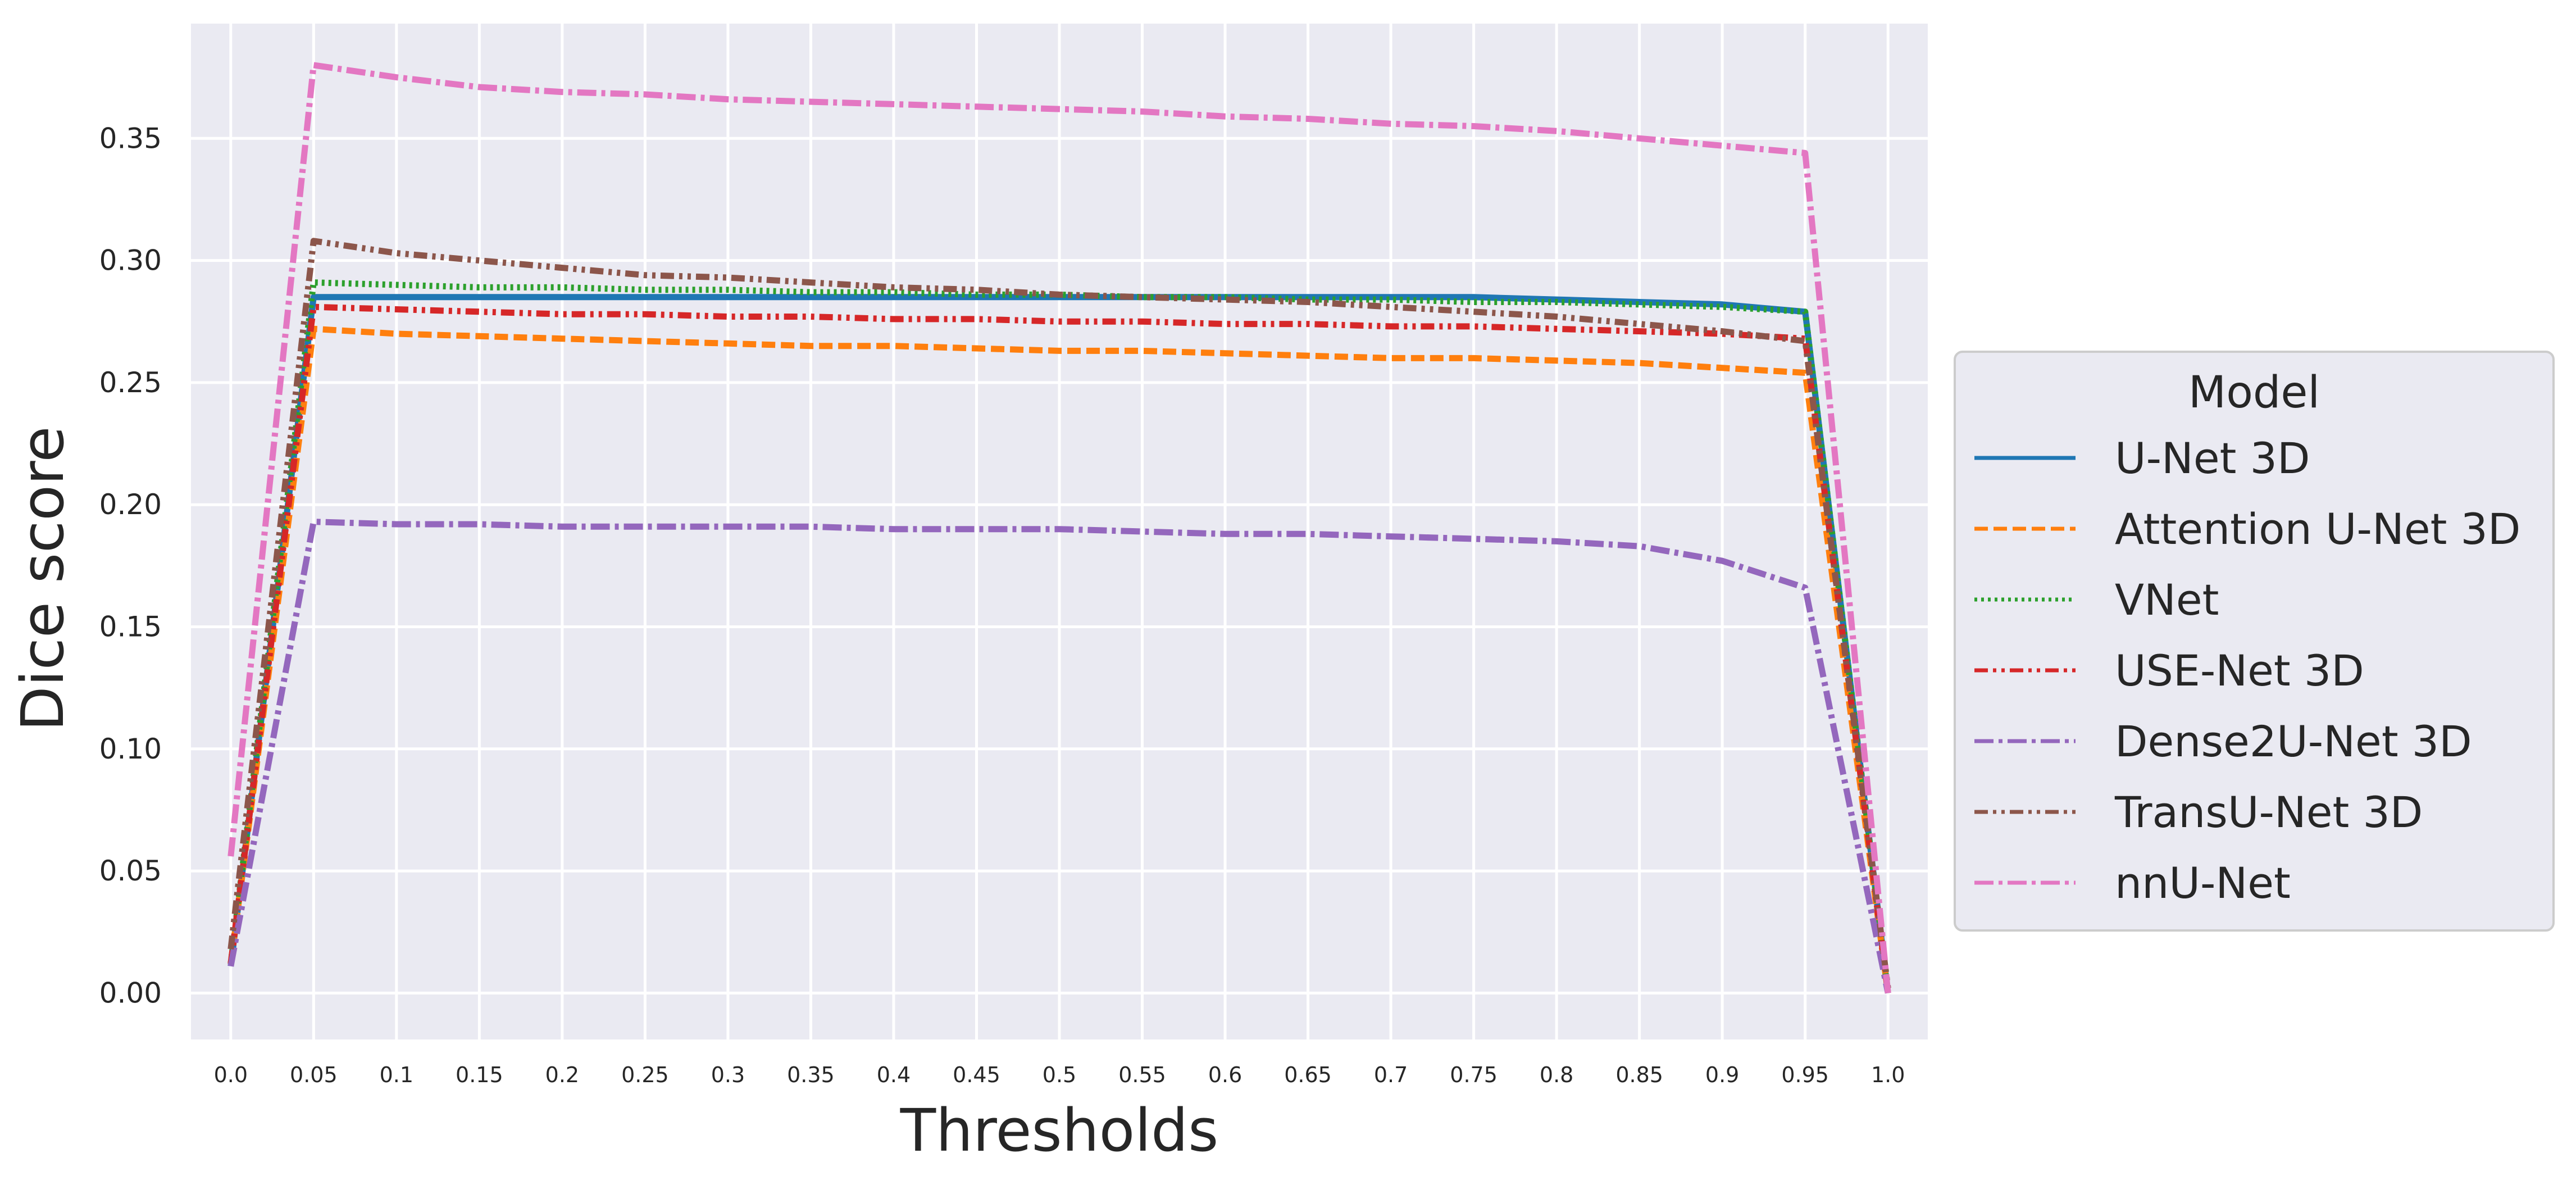 Image resolution: width=2576 pixels, height=1185 pixels. What do you see at coordinates (314, 1075) in the screenshot?
I see `x-tick-label: 0.05` at bounding box center [314, 1075].